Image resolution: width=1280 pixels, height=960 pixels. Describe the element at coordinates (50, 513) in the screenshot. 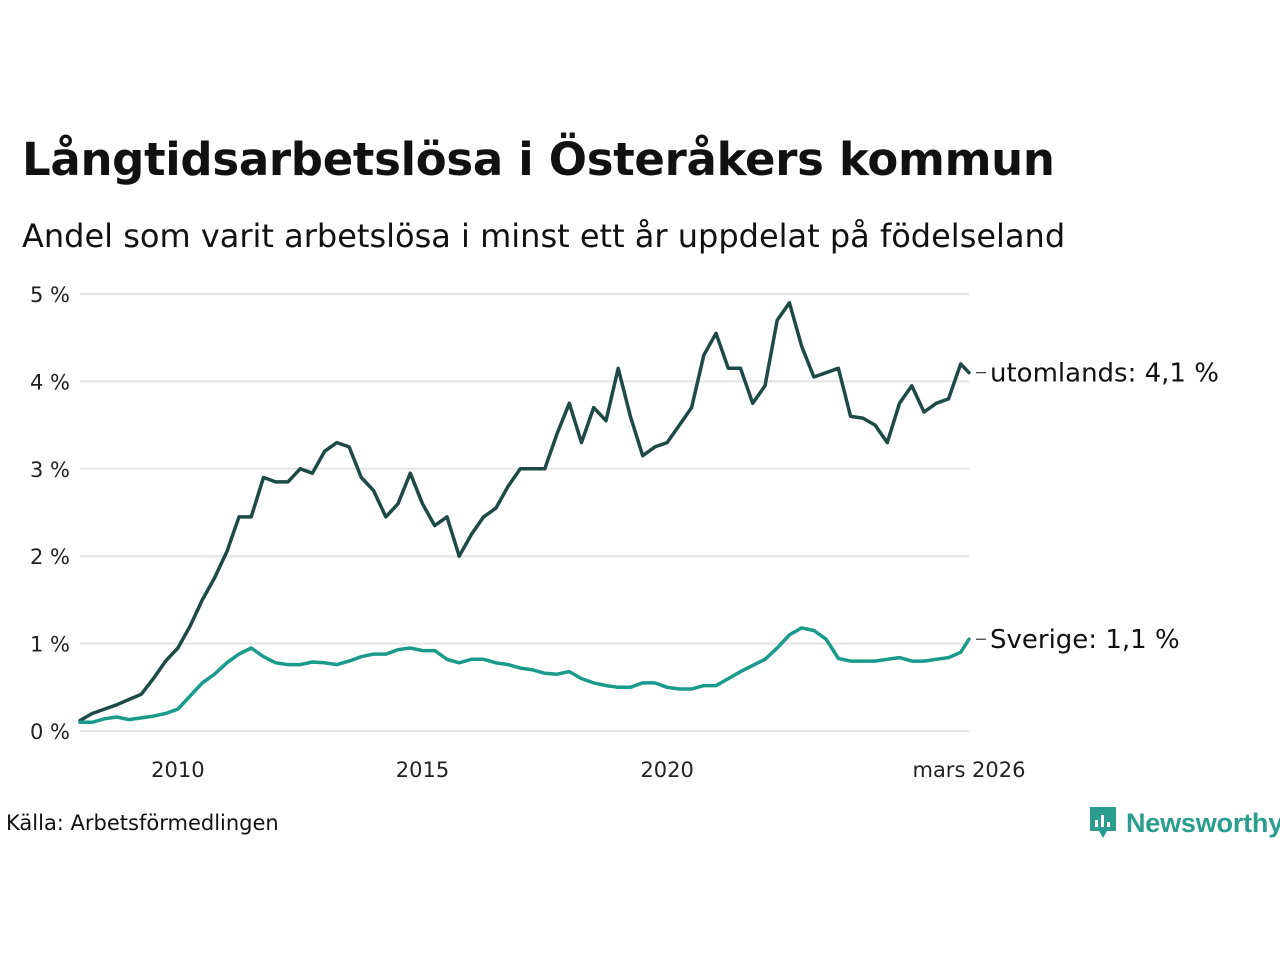

I see `y-axis-tick-labels: 0 % 1 % 2 % 3 % 4 % 5 %` at that location.